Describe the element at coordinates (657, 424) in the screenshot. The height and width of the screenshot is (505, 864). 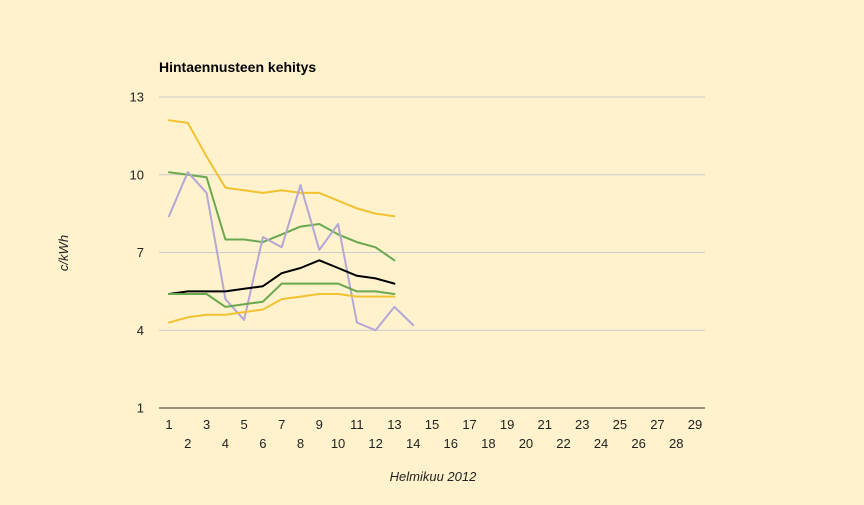
I see `x-tick-label: 27` at that location.